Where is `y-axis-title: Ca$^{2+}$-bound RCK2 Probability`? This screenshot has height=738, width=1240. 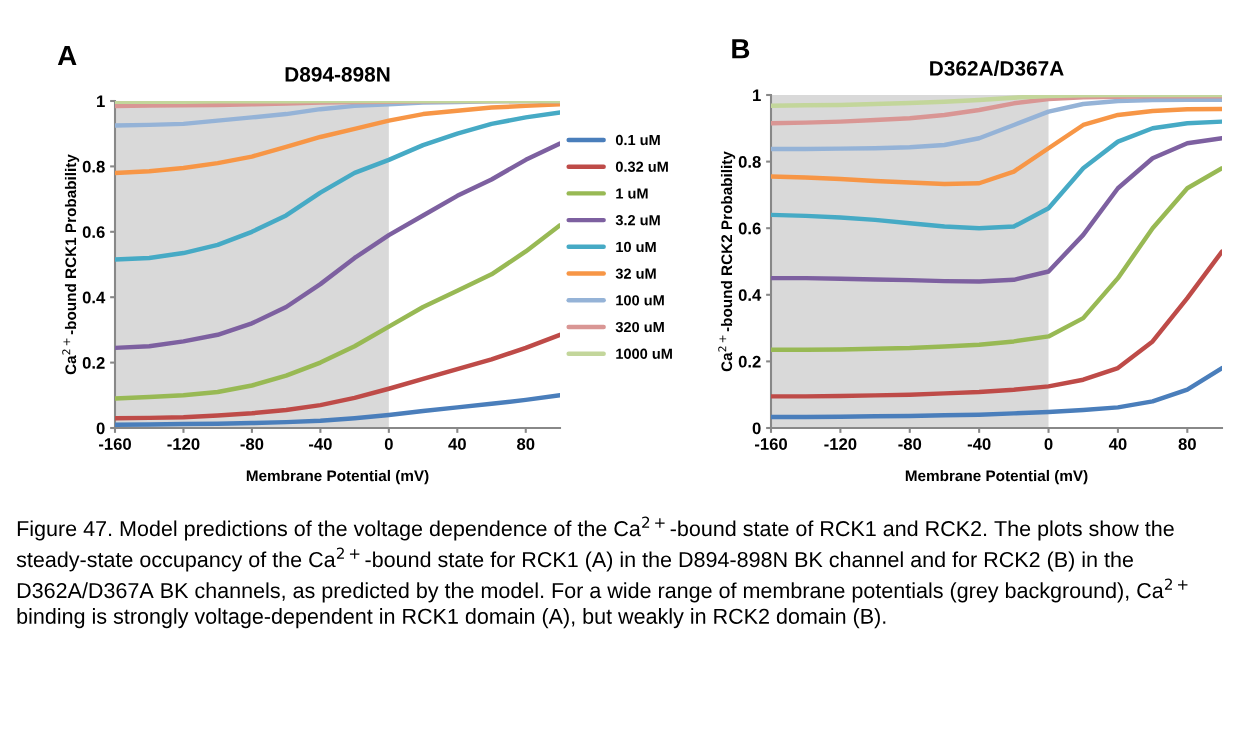 y-axis-title: Ca$^{2+}$-bound RCK2 Probability is located at coordinates (727, 261).